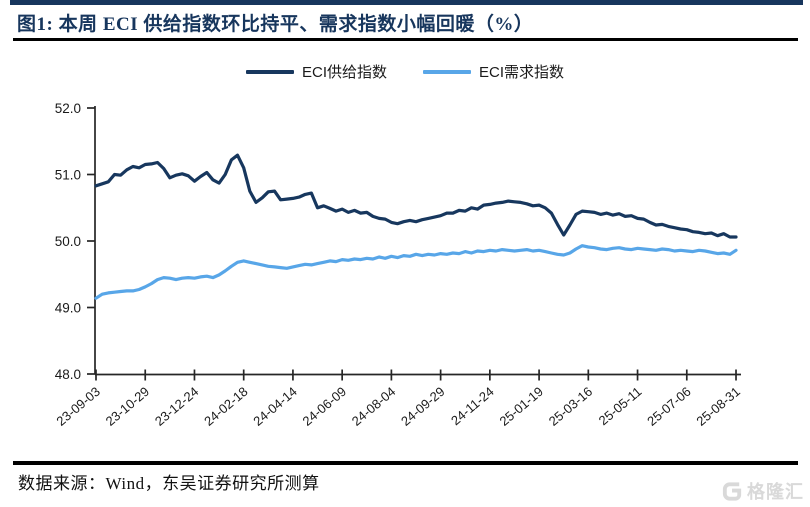 This screenshot has width=810, height=507. What do you see at coordinates (669, 406) in the screenshot?
I see `x-axis-label: 25-07-06` at bounding box center [669, 406].